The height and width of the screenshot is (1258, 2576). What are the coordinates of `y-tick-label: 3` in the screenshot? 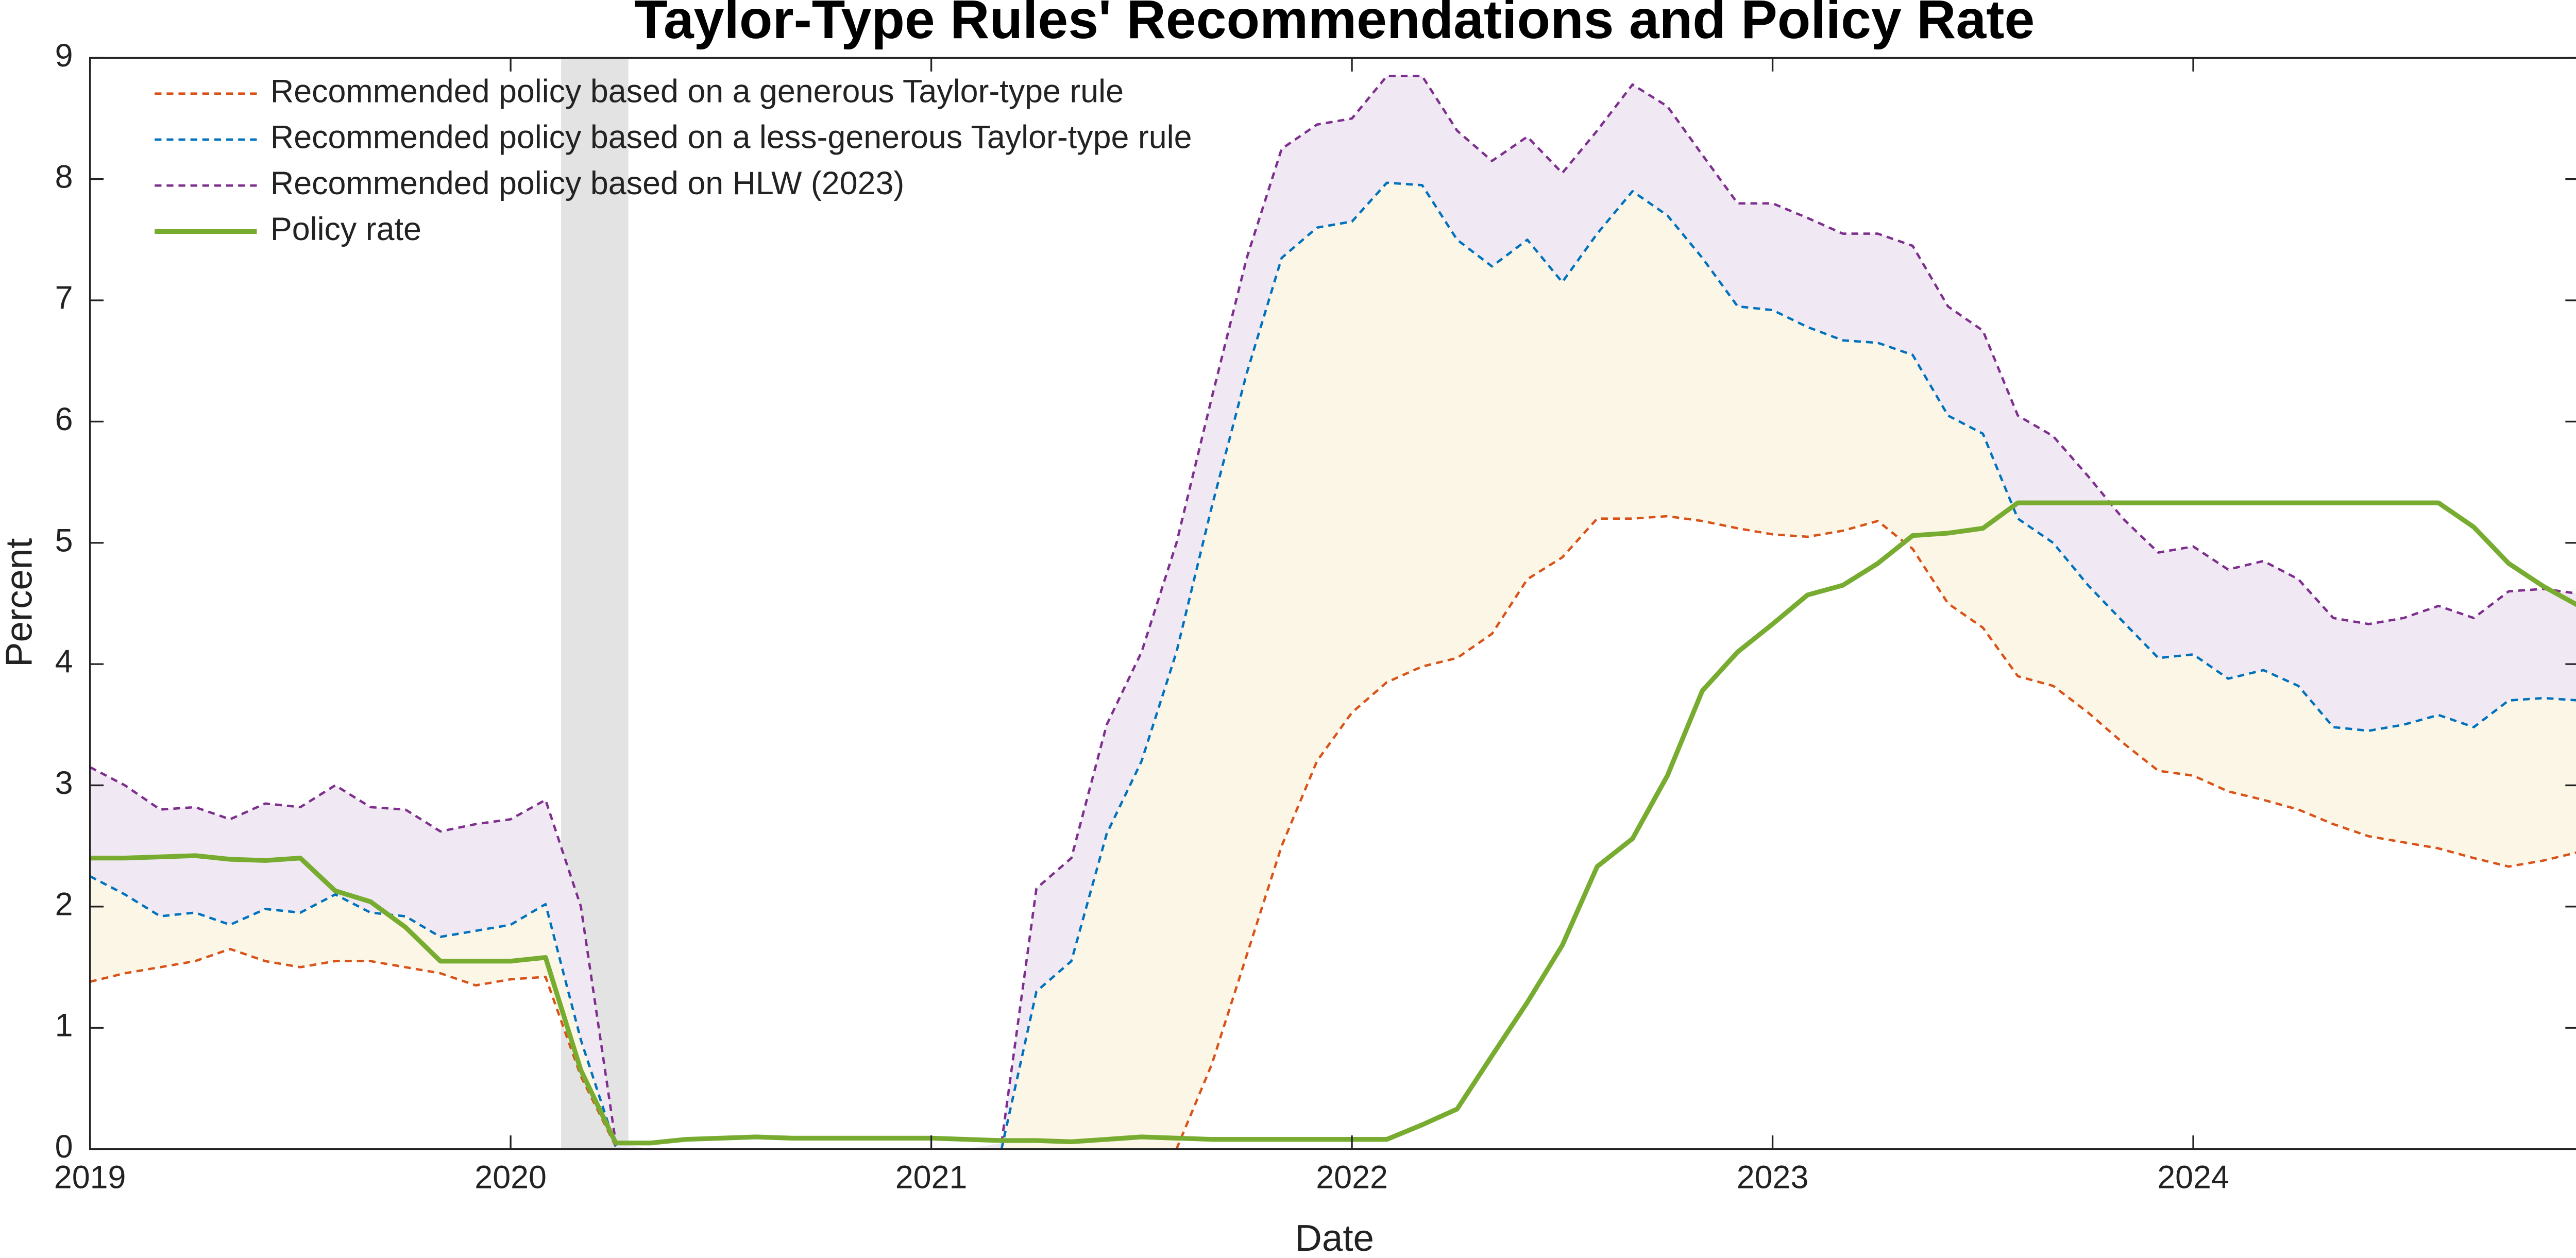 It's located at (64, 783).